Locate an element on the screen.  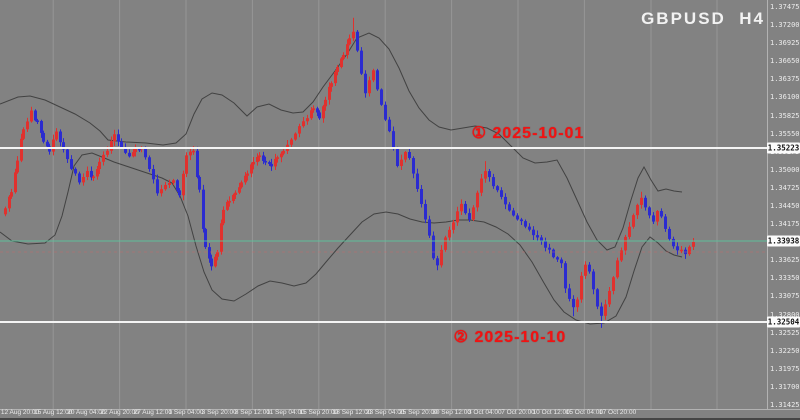
time-axis-label: 30 Sep 12:00 is located at coordinates (451, 412).